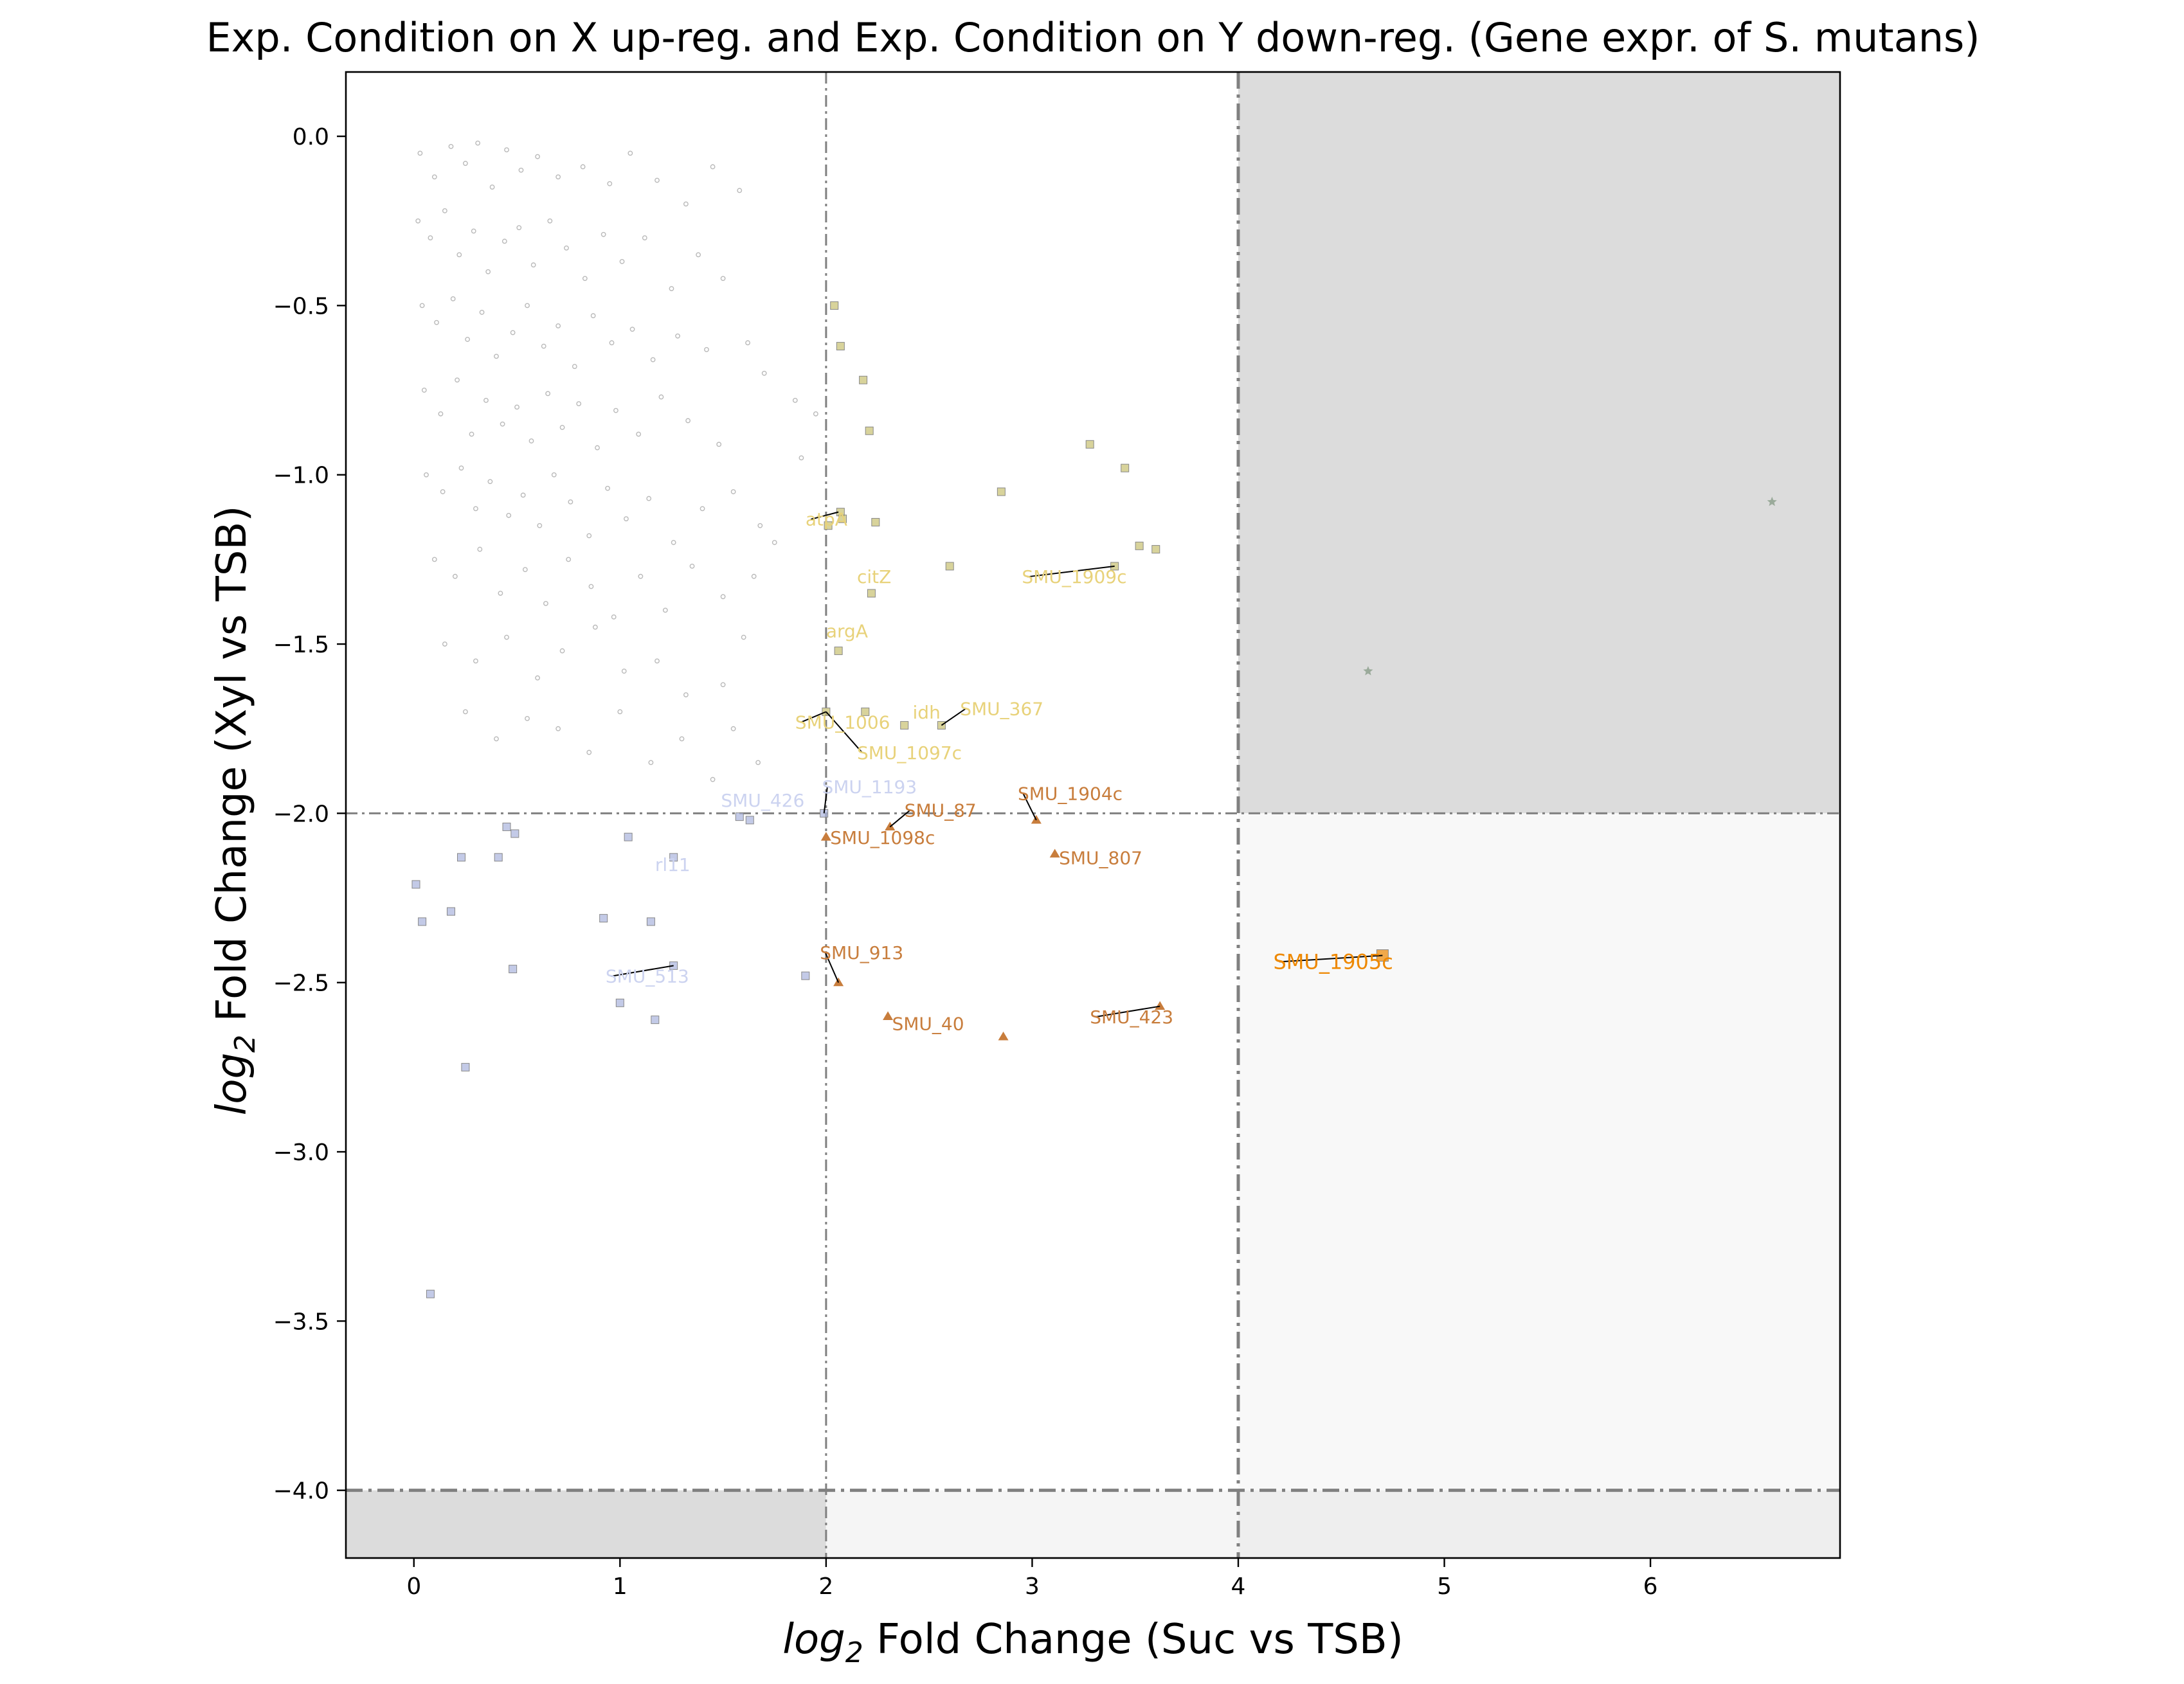 The image size is (2184, 1684). What do you see at coordinates (301, 306) in the screenshot?
I see `y-tick-label-1: −0.5` at bounding box center [301, 306].